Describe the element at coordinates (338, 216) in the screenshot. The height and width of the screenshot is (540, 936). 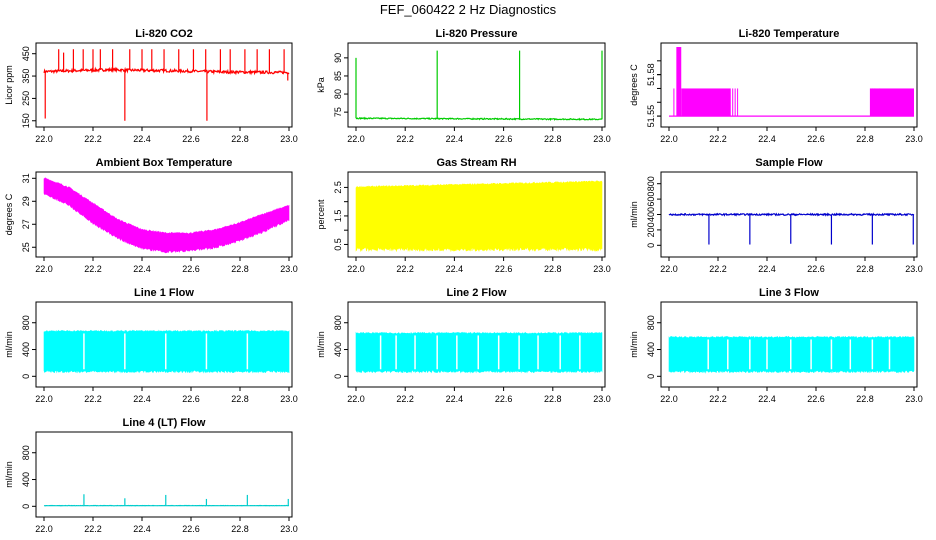
I see `y-tick-label: 1.5` at that location.